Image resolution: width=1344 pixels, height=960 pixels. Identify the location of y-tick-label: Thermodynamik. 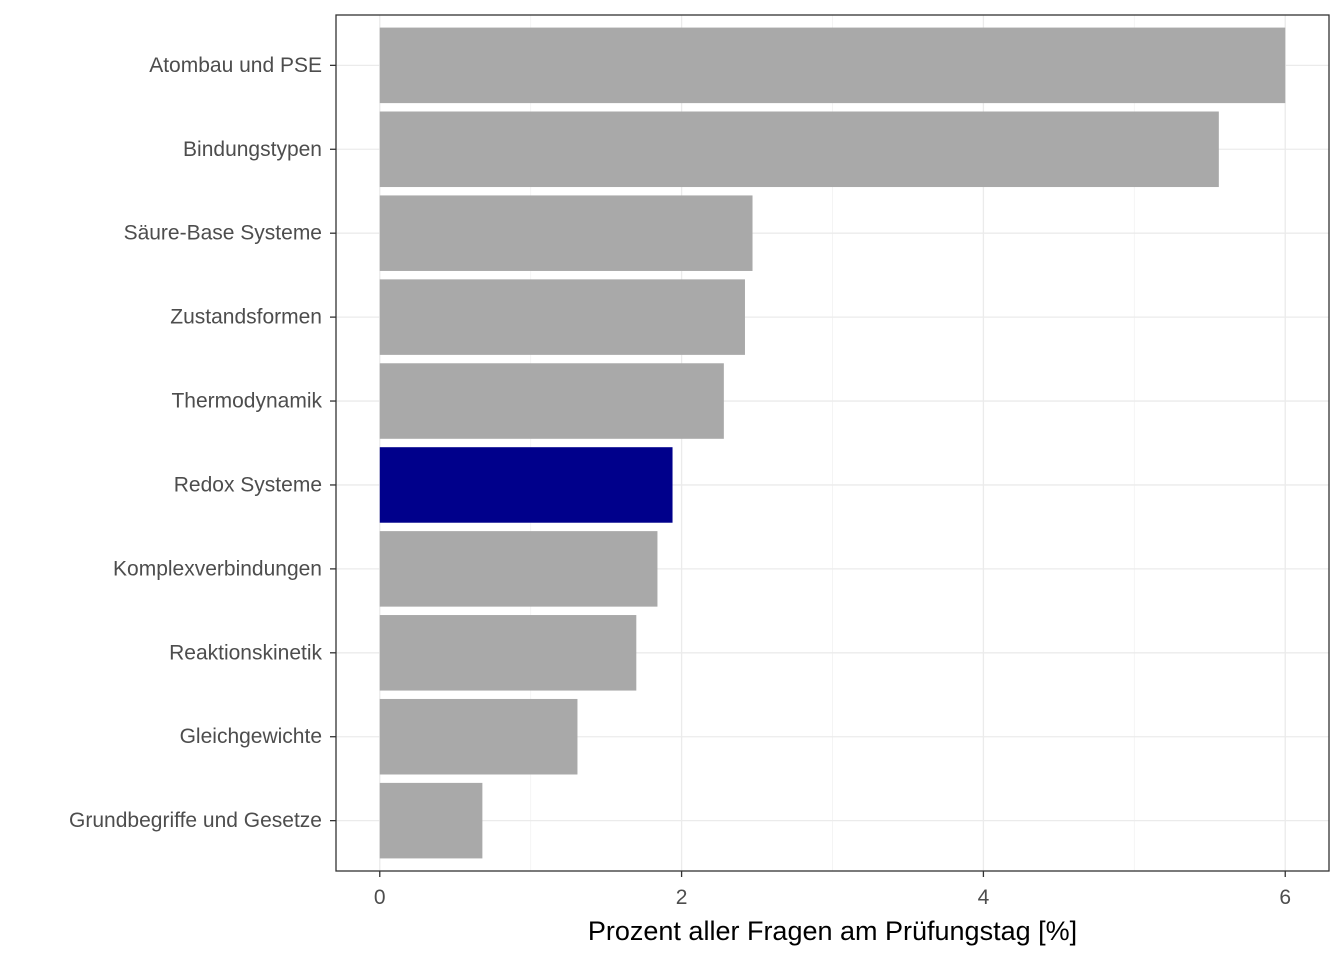
(246, 401).